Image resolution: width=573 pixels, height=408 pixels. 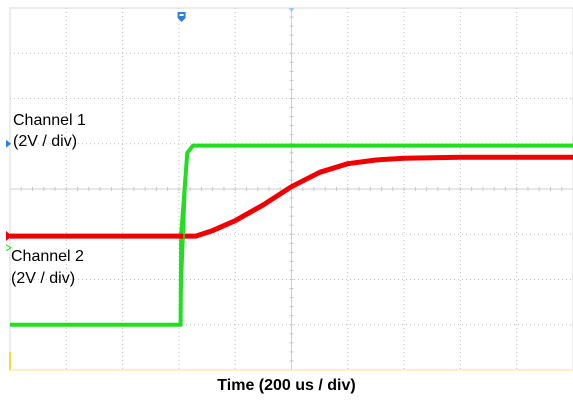 I want to click on channel-1-scale: (2V / div), so click(x=45, y=141).